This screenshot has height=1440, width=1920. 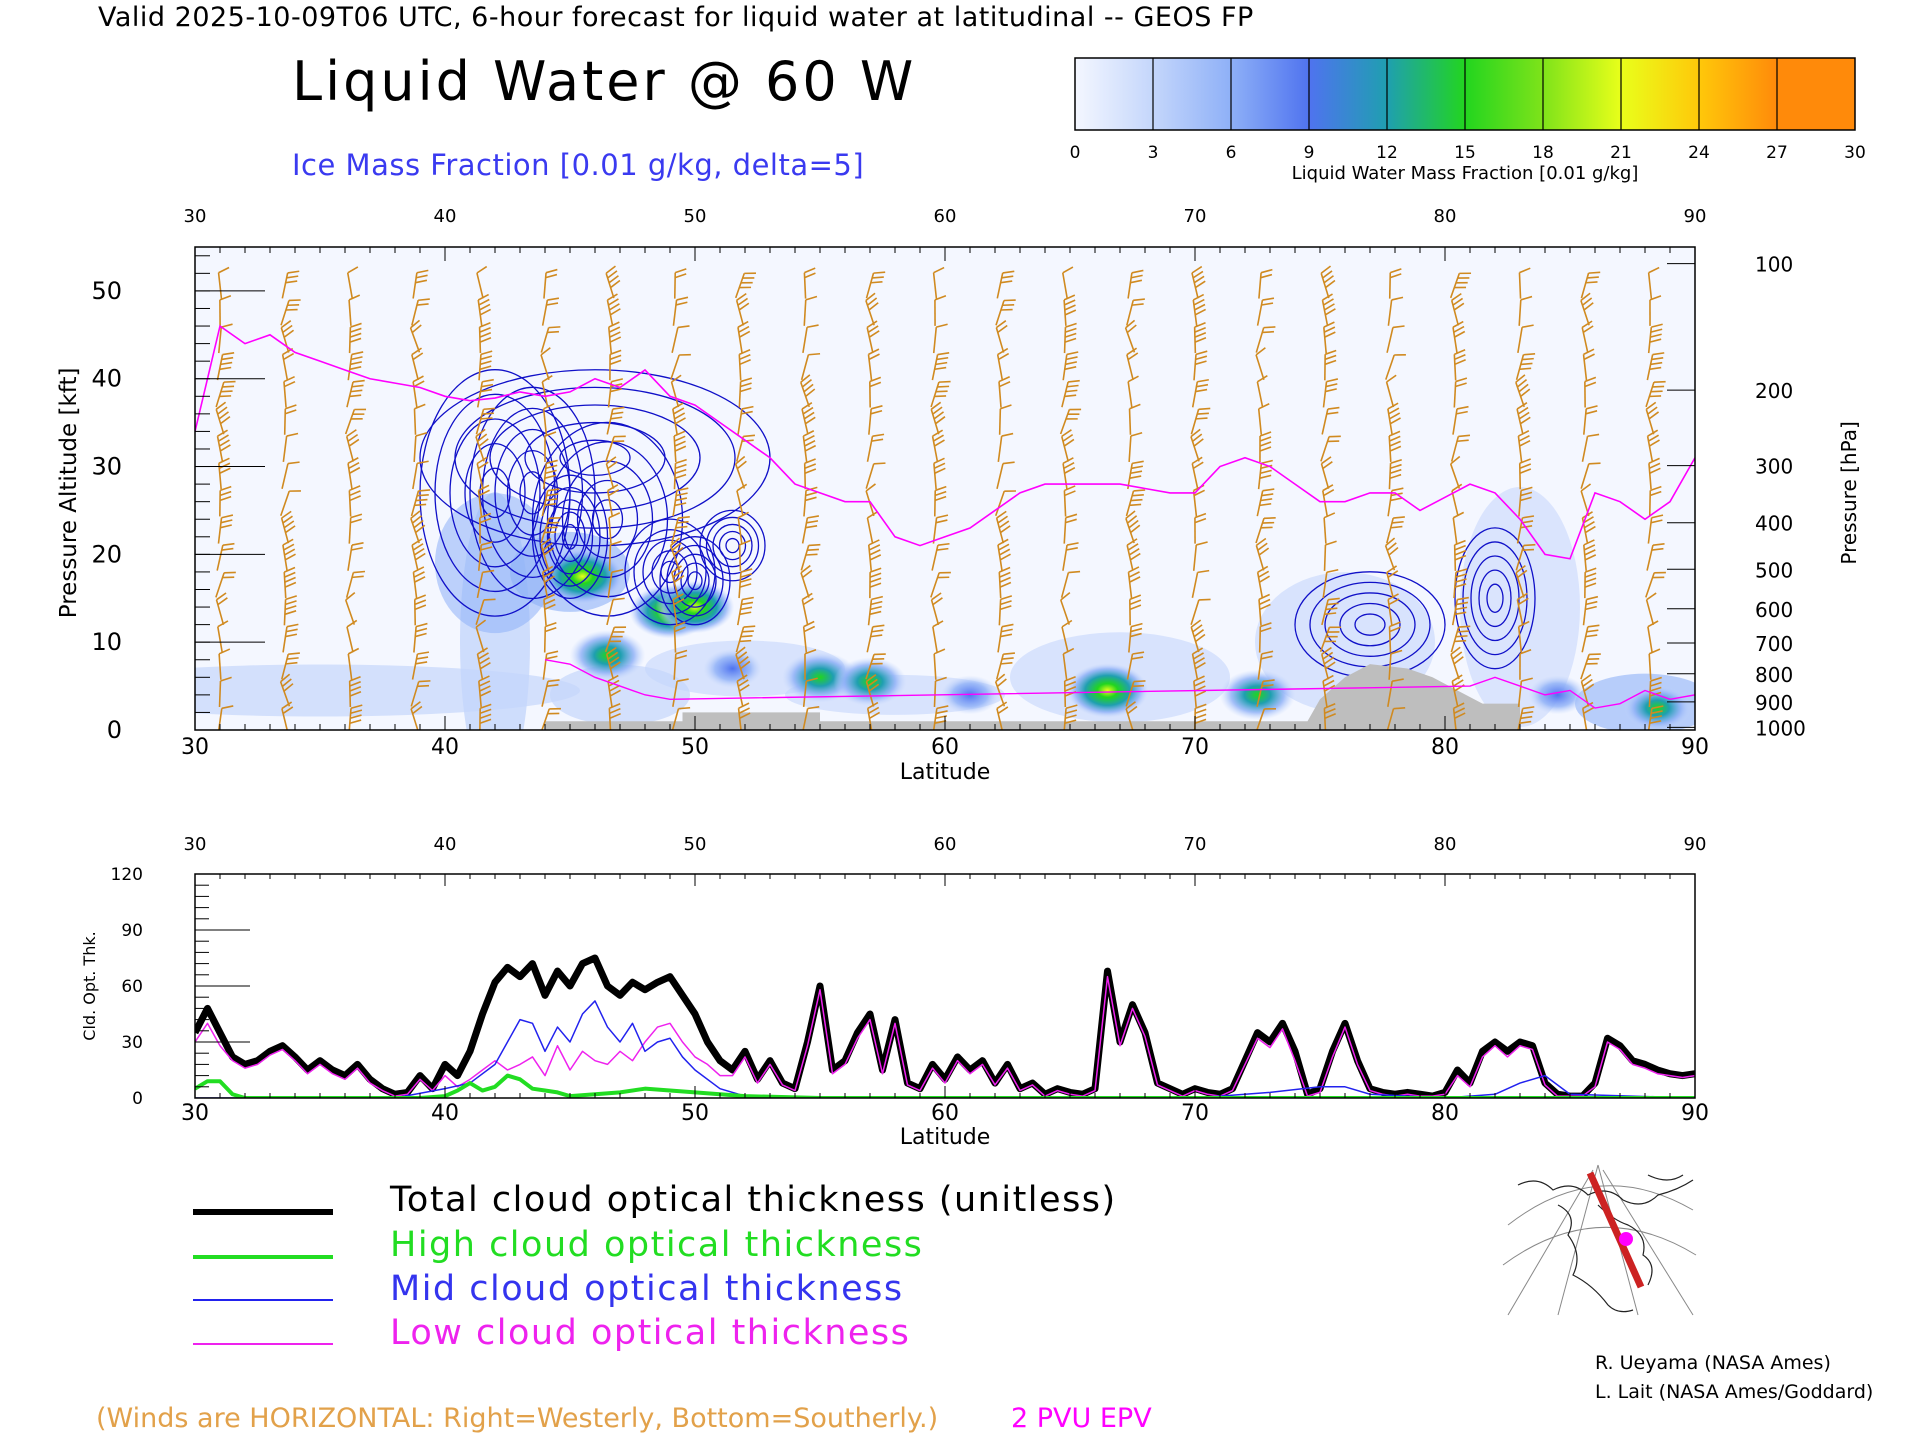 I want to click on main-bottom-tick-label: 90, so click(x=1695, y=747).